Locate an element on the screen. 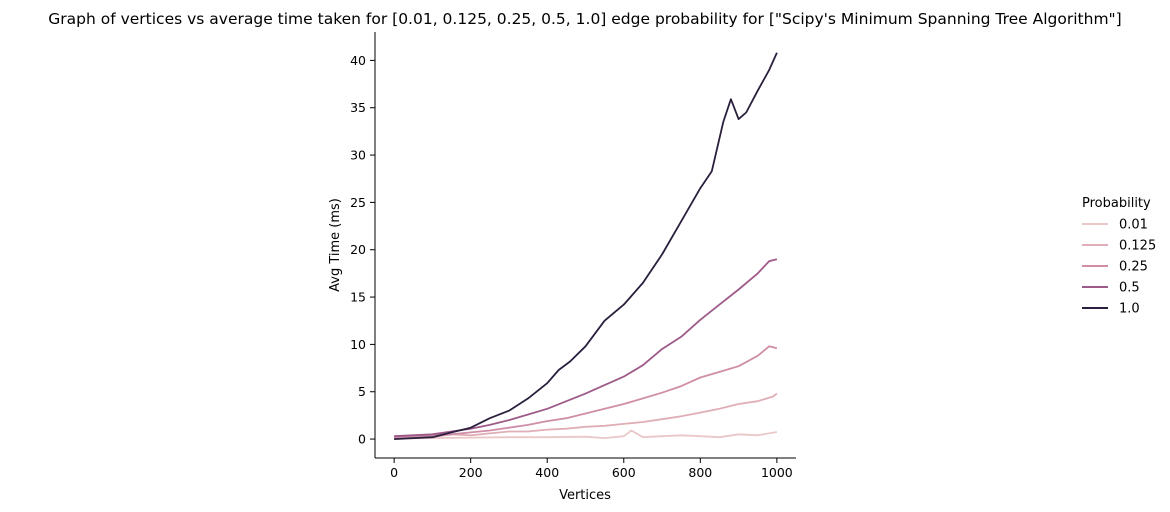 The width and height of the screenshot is (1170, 512). legend-title: Probability is located at coordinates (1116, 203).